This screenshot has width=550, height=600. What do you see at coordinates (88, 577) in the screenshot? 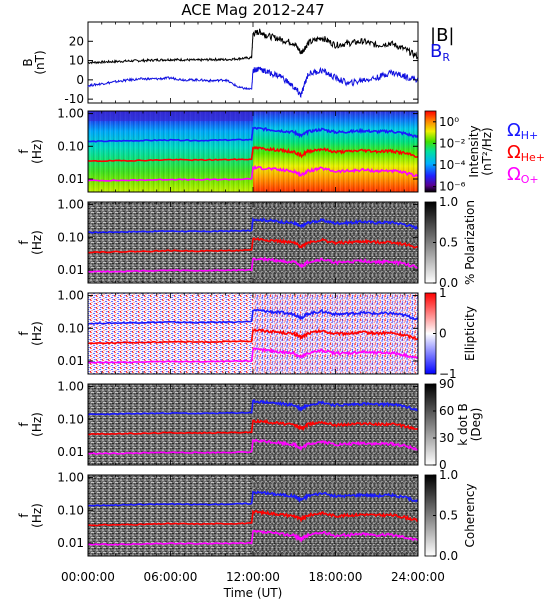
I see `x-tick-label: 00:00:00` at bounding box center [88, 577].